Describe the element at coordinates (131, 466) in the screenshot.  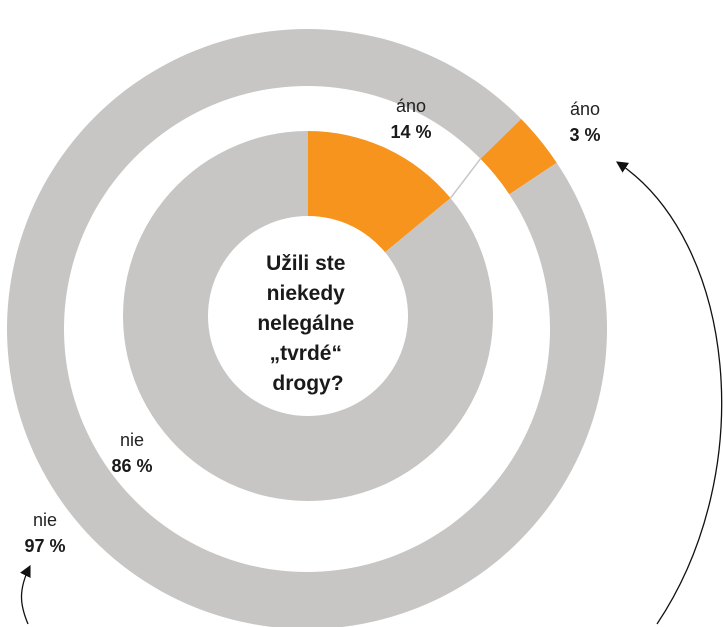
I see `inner-nie-value: 86 %` at that location.